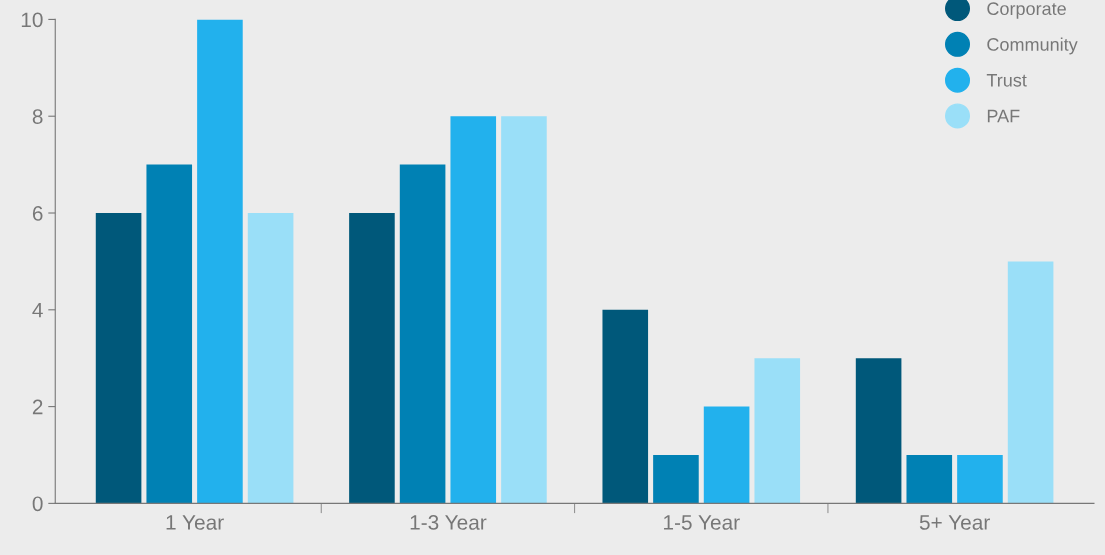 The width and height of the screenshot is (1105, 555). Describe the element at coordinates (37, 310) in the screenshot. I see `y-tick-label: 4` at that location.